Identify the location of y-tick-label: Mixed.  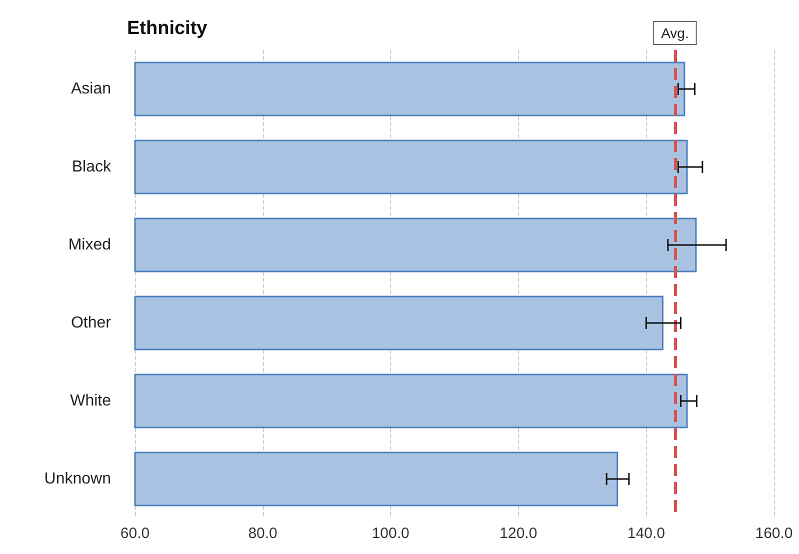
(89, 245).